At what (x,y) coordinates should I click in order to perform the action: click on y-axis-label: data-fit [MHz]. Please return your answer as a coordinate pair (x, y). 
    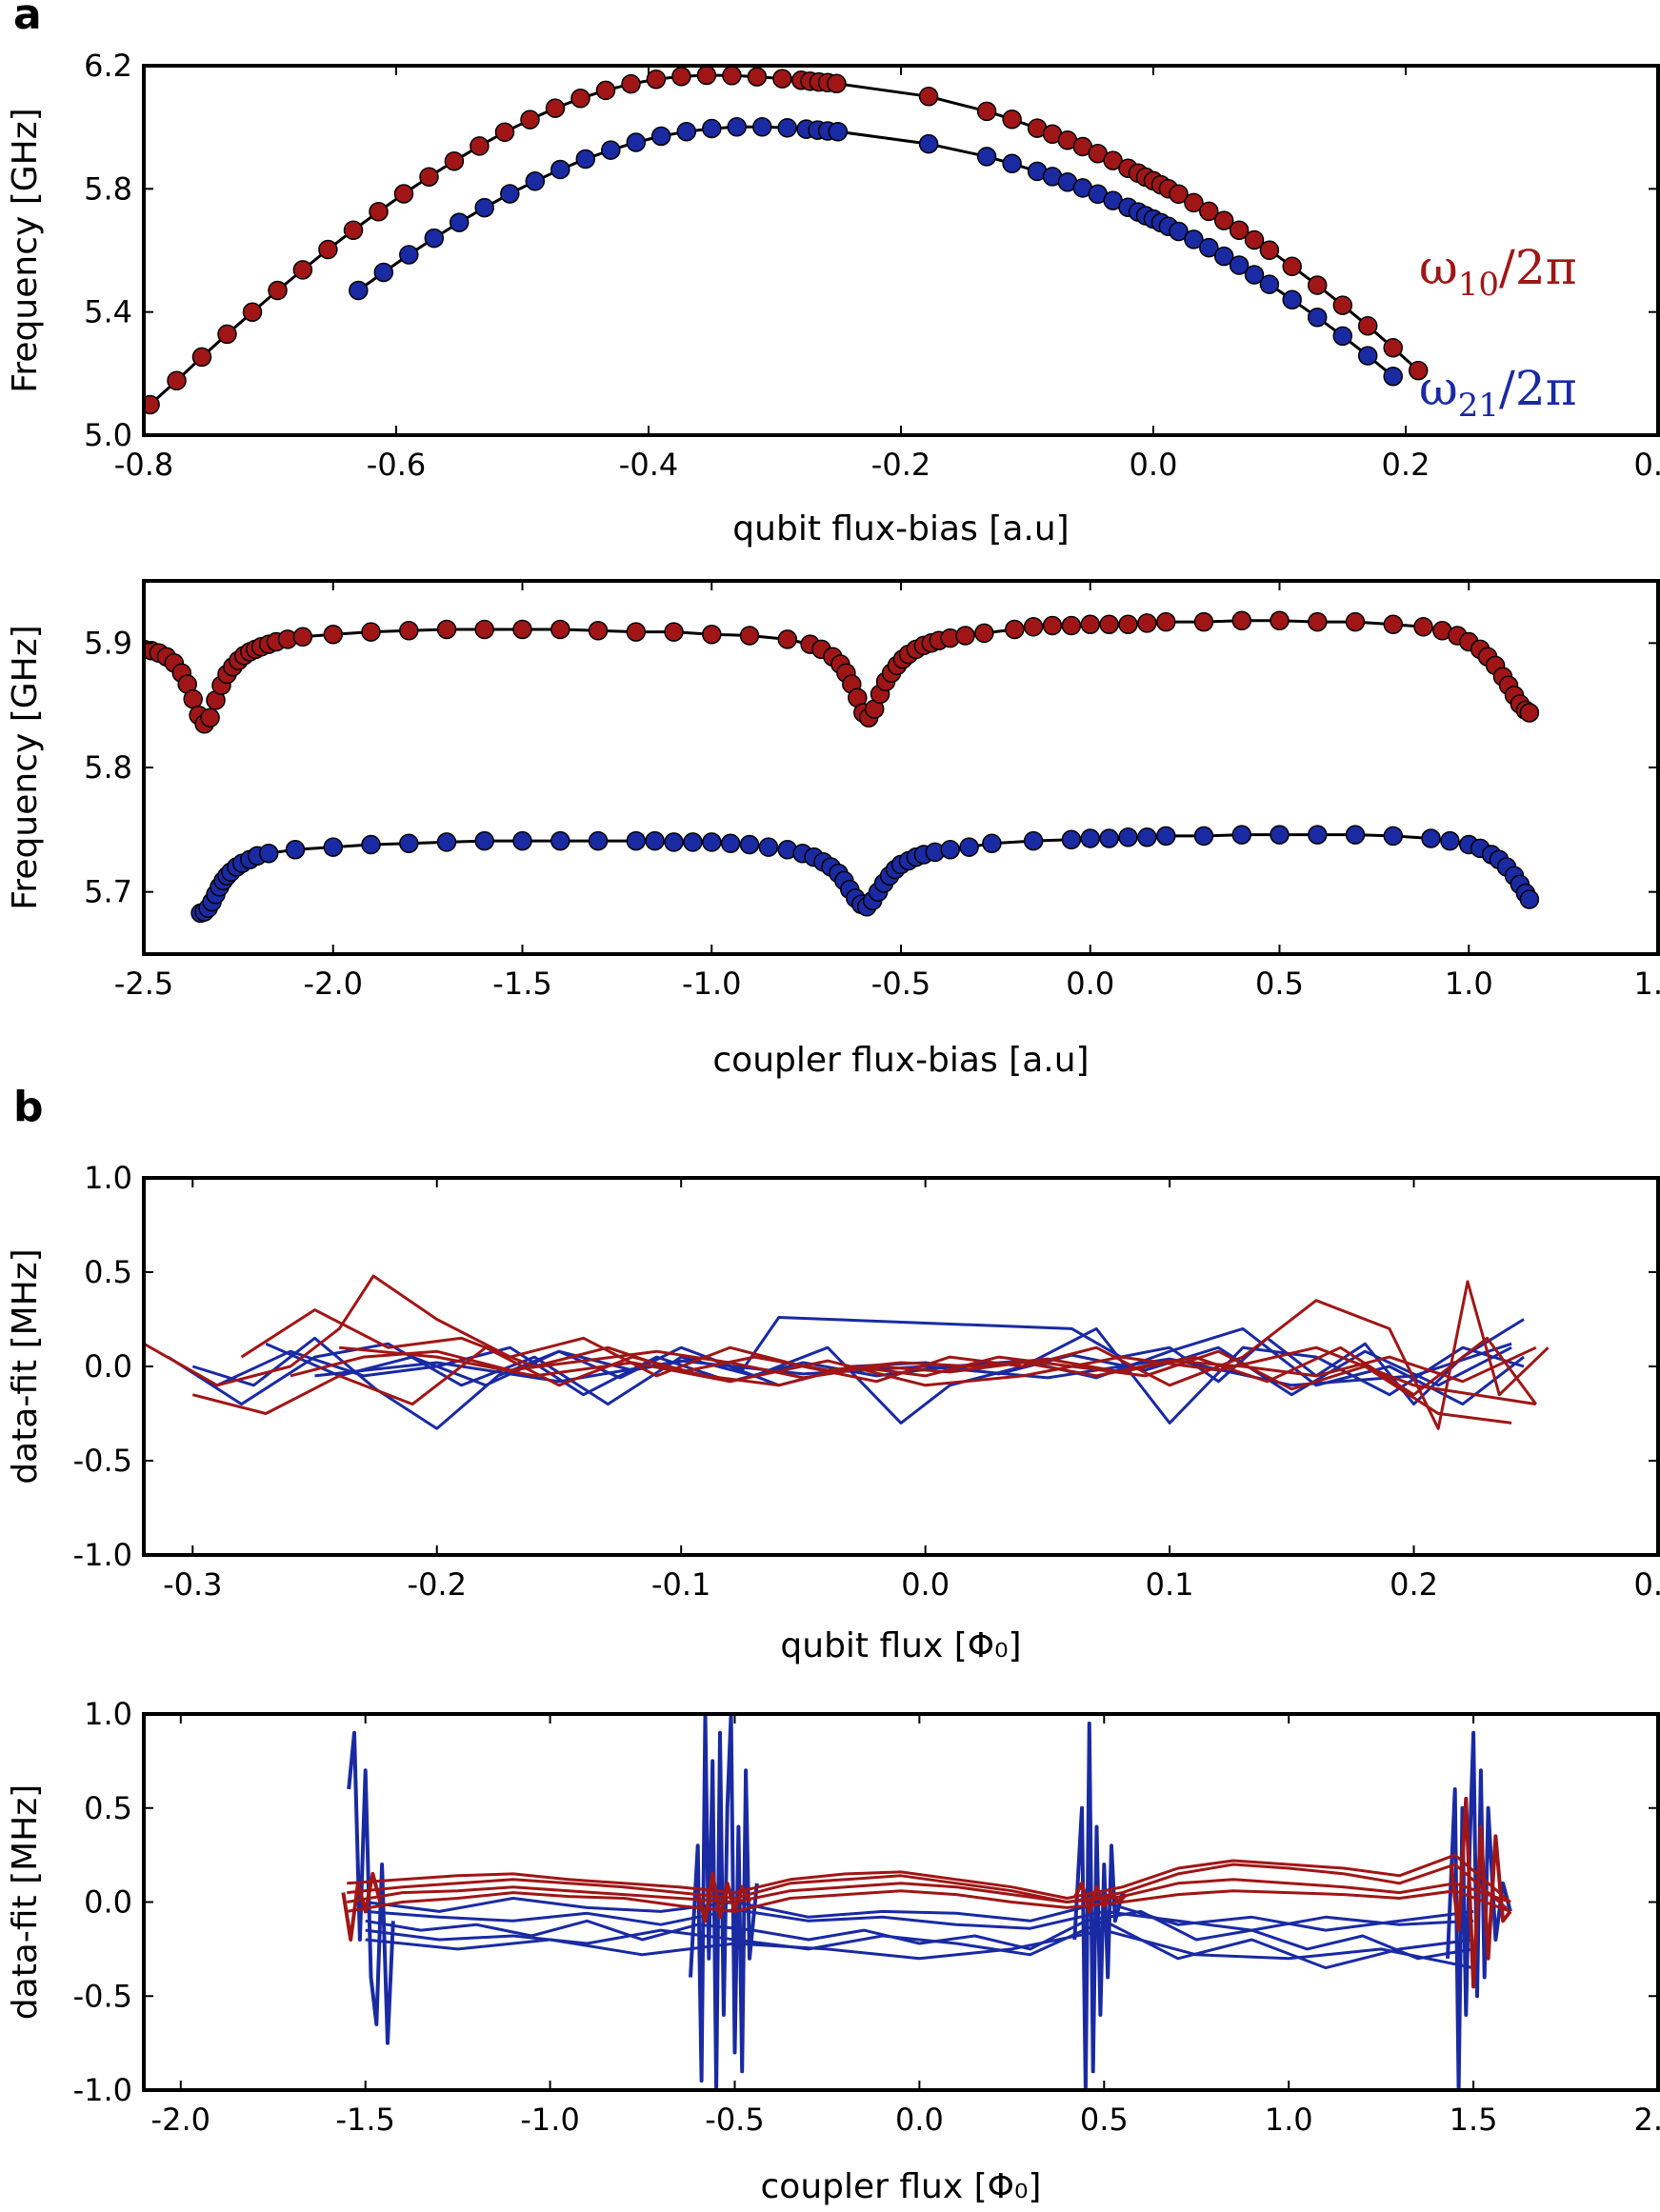
    Looking at the image, I should click on (25, 1902).